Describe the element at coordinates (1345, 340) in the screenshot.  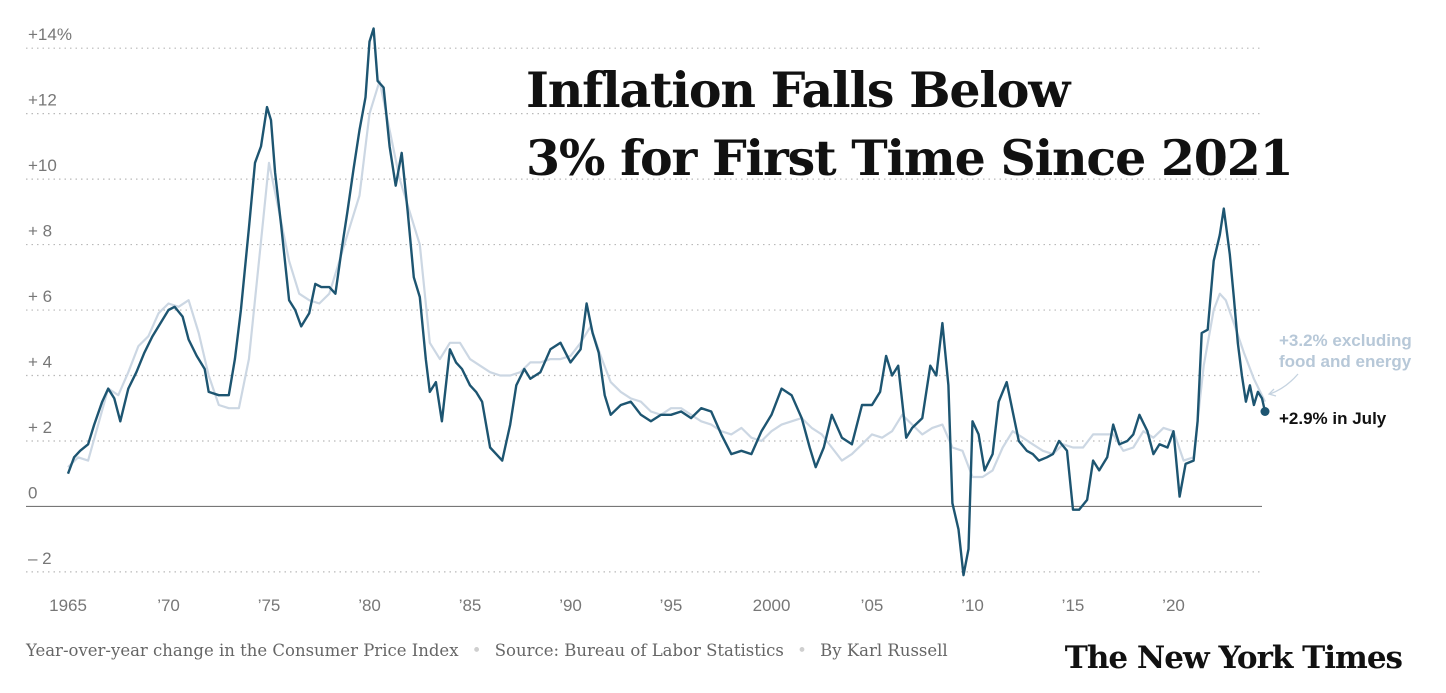
I see `annotation-core-line-1: +3.2% excluding` at that location.